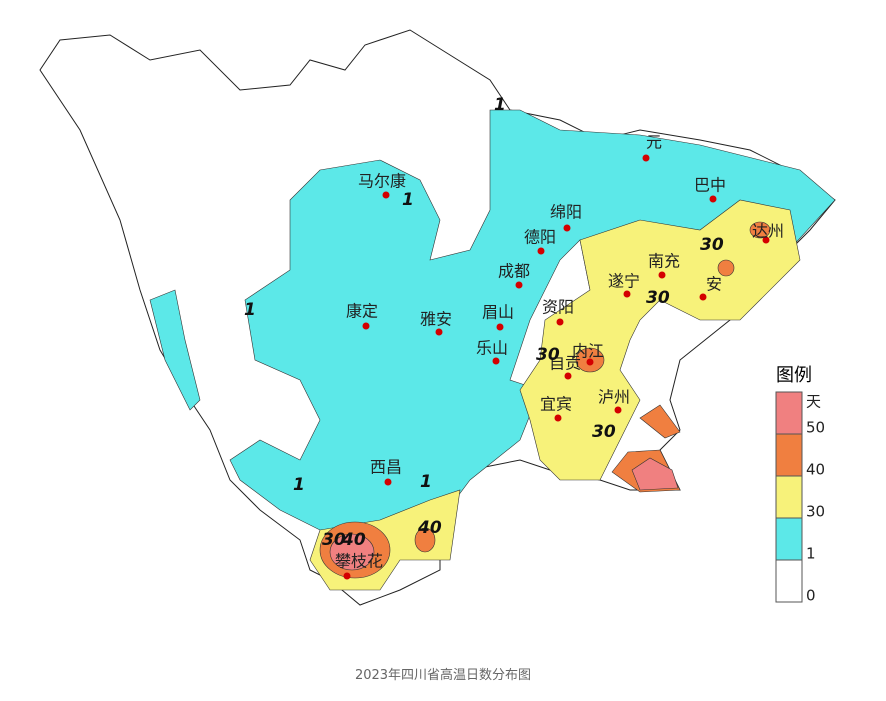 Image resolution: width=886 pixels, height=701 pixels. I want to click on city-label: 内江, so click(588, 351).